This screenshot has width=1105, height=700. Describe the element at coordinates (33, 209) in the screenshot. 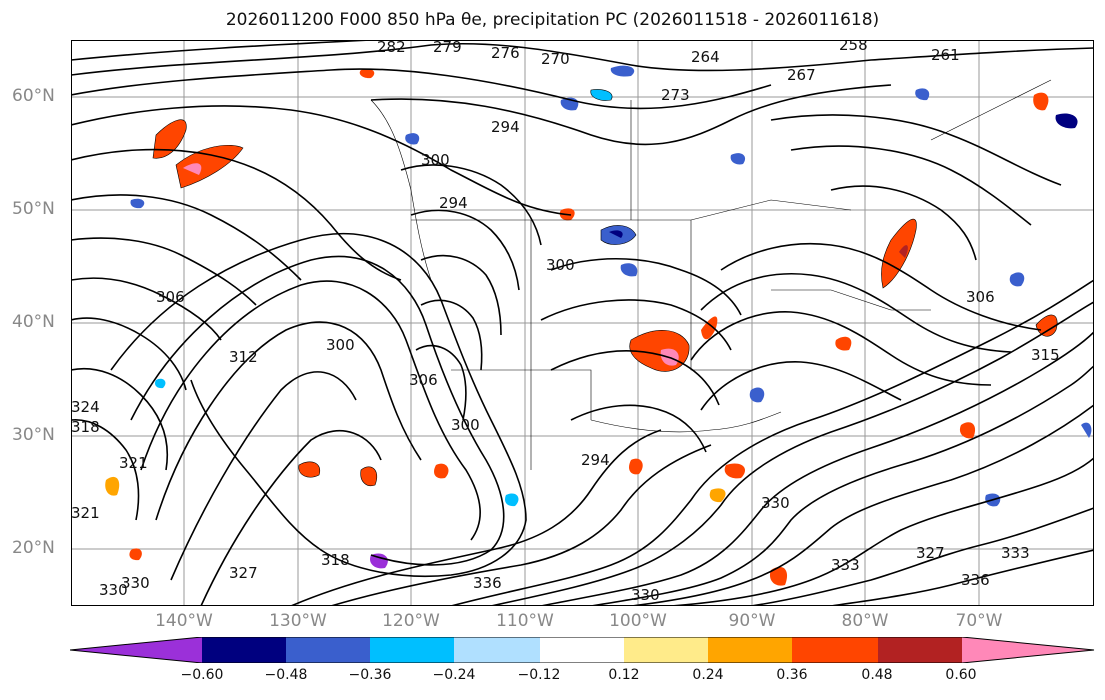

I see `lat-label-50n: 50°N` at that location.